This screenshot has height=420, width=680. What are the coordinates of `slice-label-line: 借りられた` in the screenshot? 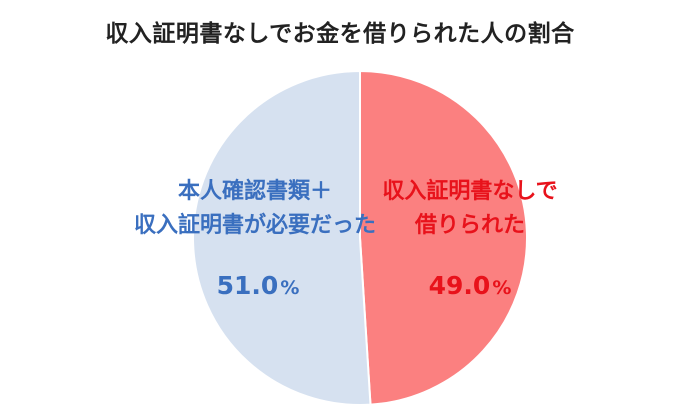 It's located at (469, 225).